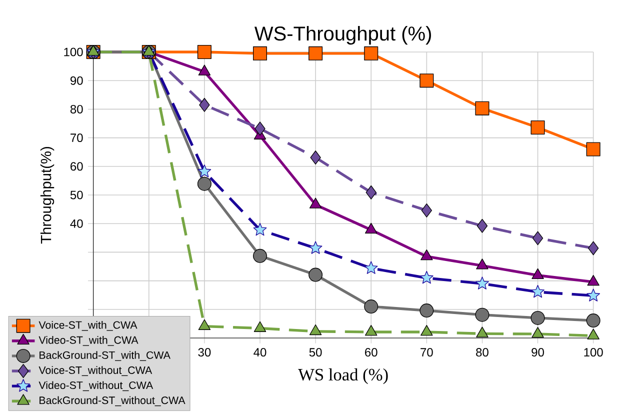 The image size is (617, 414). I want to click on x-tick-label: 80, so click(482, 352).